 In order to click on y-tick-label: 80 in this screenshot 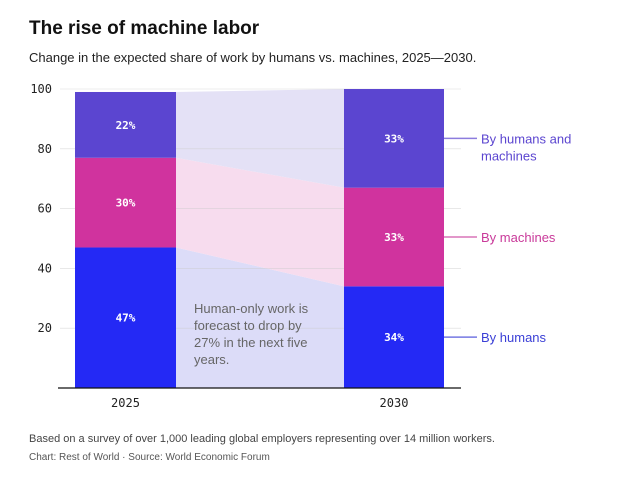, I will do `click(45, 149)`.